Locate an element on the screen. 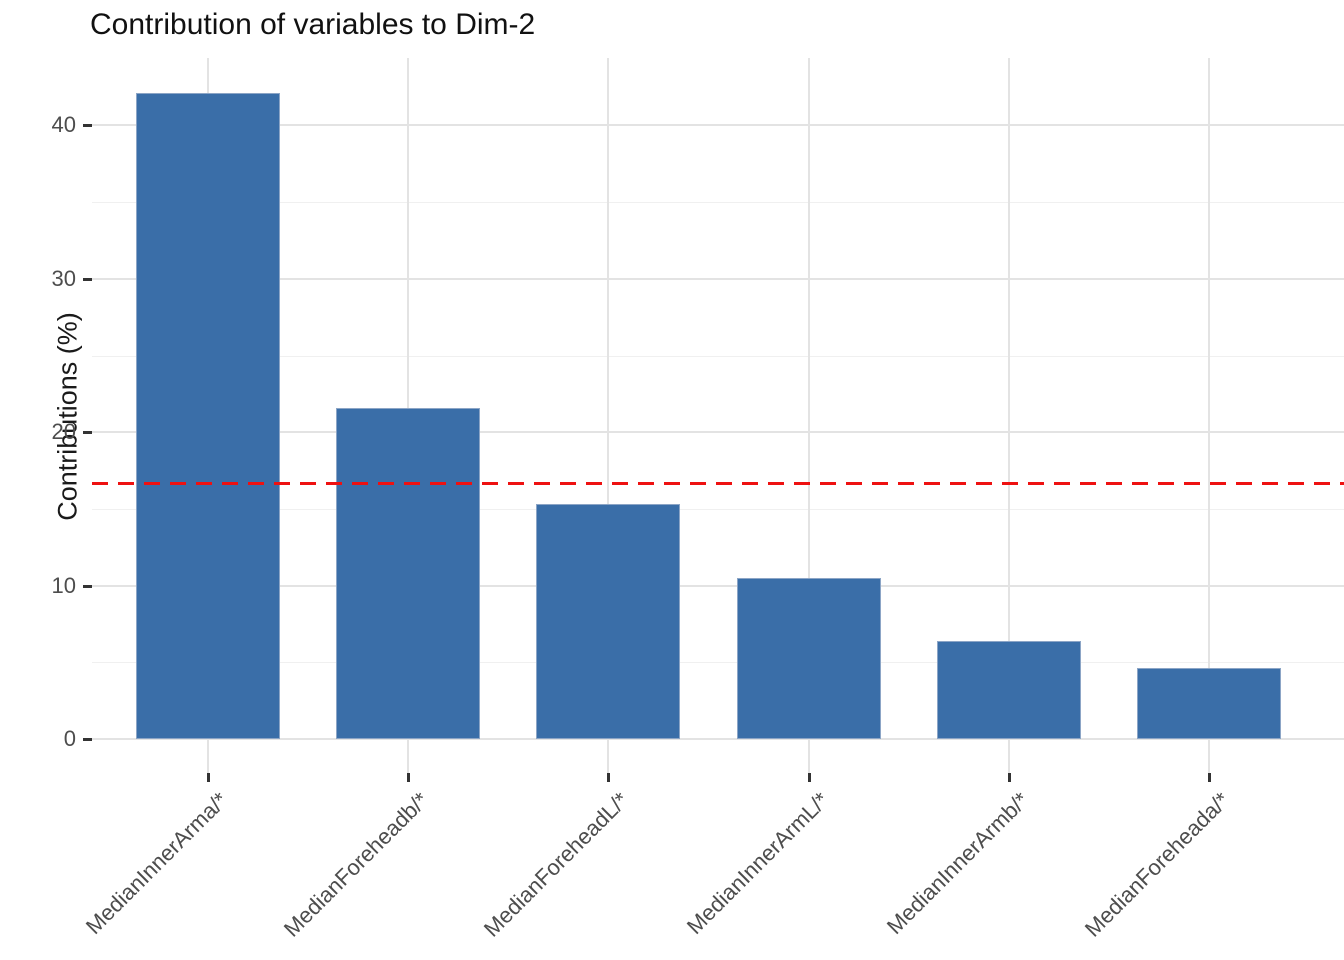  y-tick-label: 10 is located at coordinates (63, 585).